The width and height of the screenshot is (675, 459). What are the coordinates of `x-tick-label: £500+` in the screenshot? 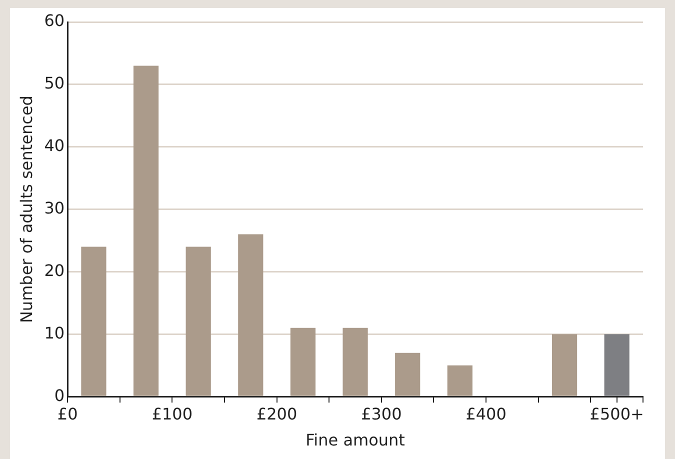 It's located at (617, 414).